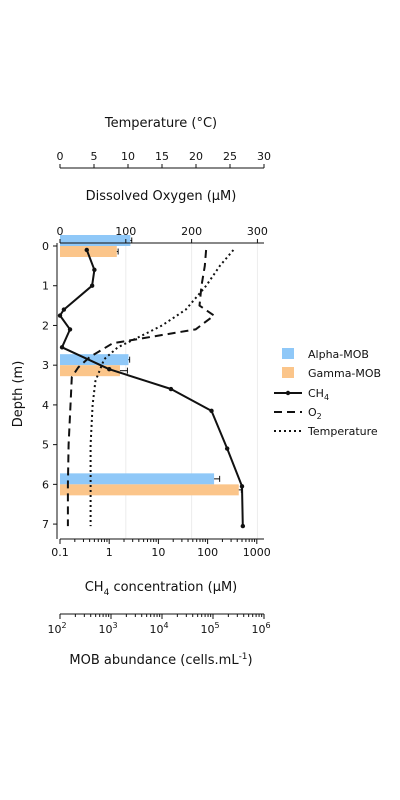  What do you see at coordinates (45, 445) in the screenshot?
I see `depth-tick-label: 5` at bounding box center [45, 445].